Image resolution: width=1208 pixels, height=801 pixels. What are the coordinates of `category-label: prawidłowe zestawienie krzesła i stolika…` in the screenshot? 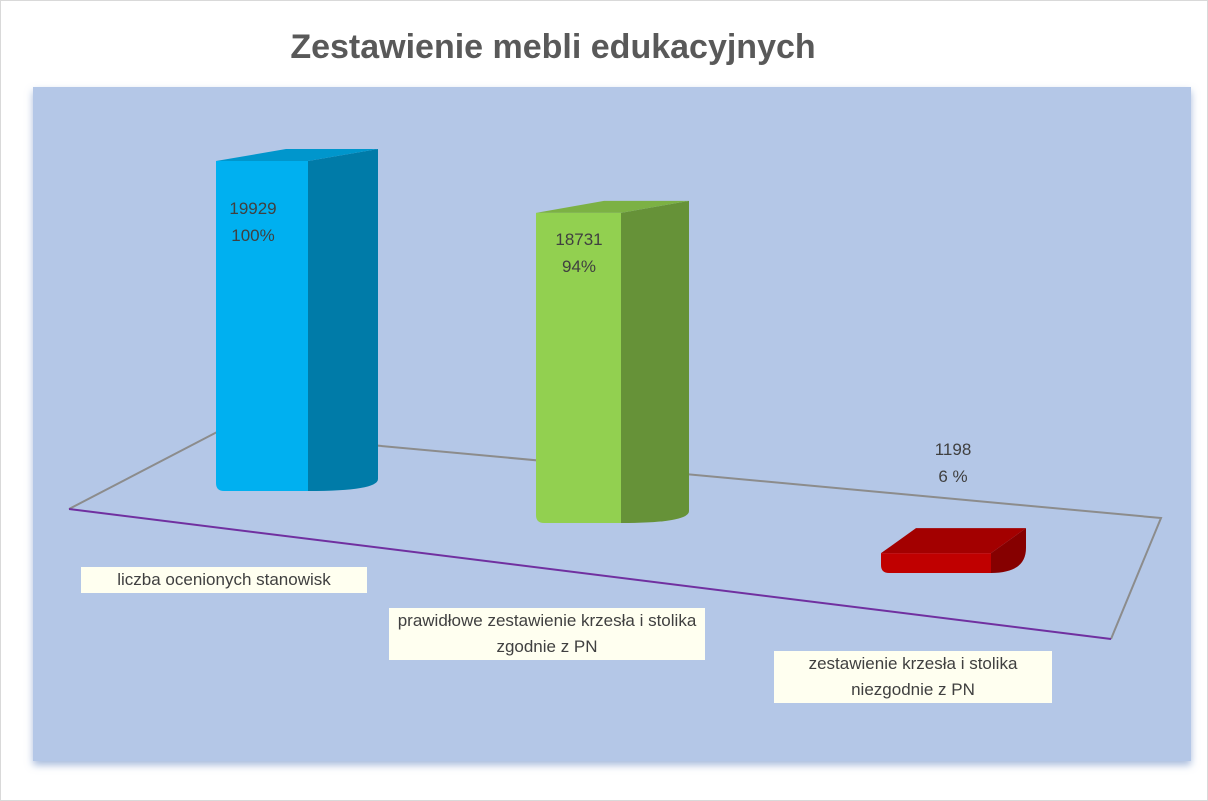 It's located at (547, 634).